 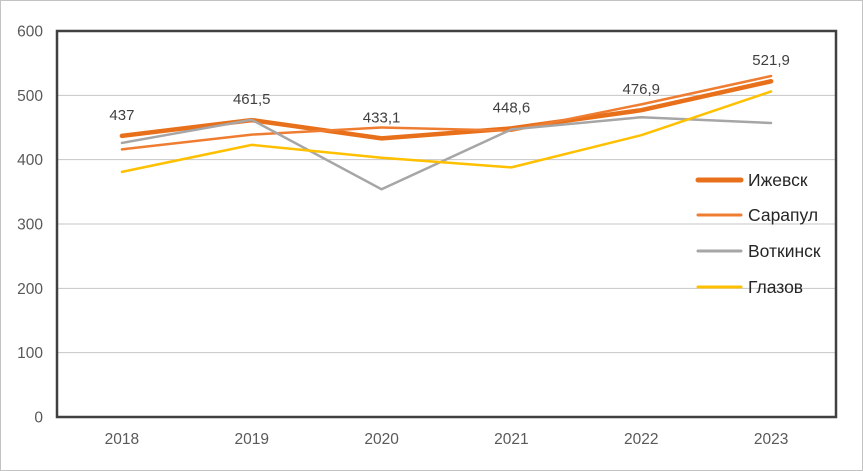 I want to click on series-line-Сарапул, so click(x=446, y=112).